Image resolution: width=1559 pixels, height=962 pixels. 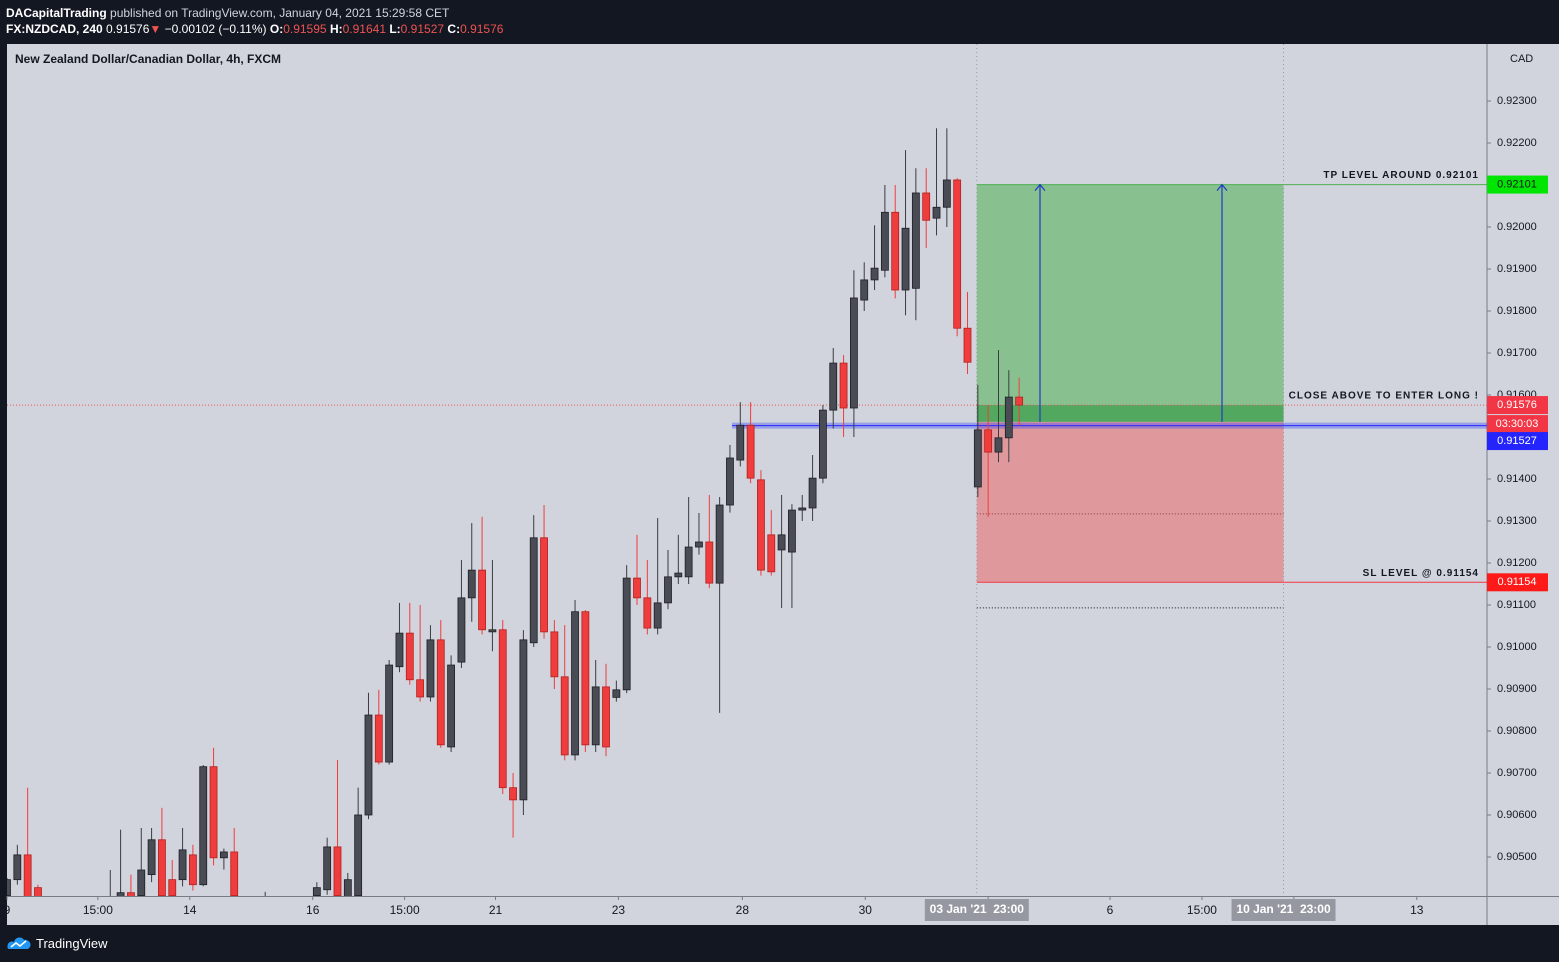 I want to click on x-tick-label: 9, so click(x=7, y=910).